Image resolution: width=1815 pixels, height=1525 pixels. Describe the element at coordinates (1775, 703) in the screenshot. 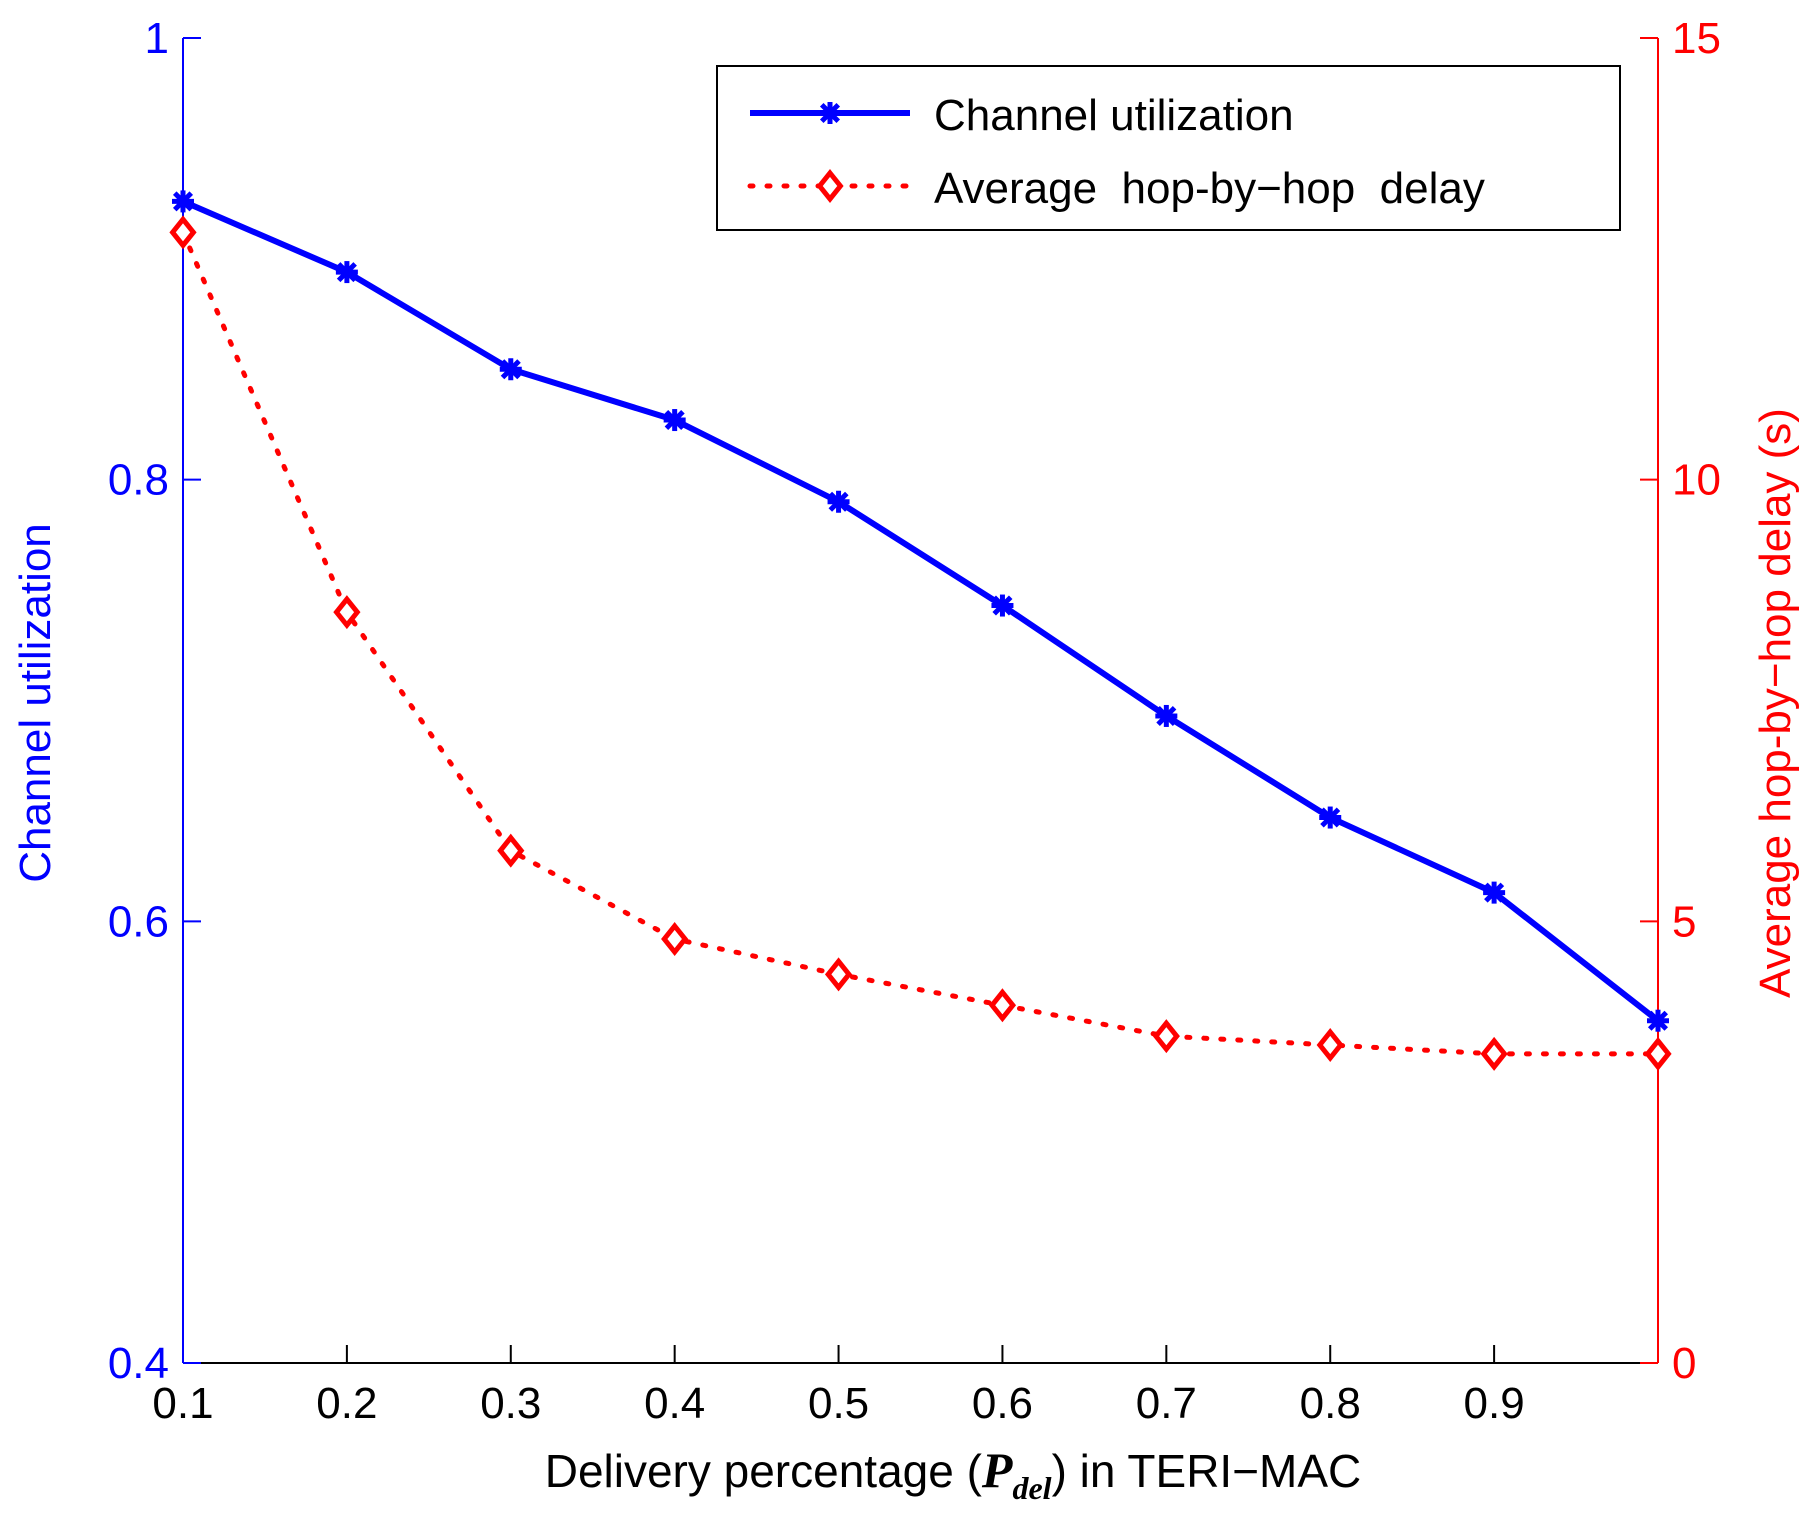

I see `y-axis-right-label: Average hop-by−hop delay (s)` at that location.